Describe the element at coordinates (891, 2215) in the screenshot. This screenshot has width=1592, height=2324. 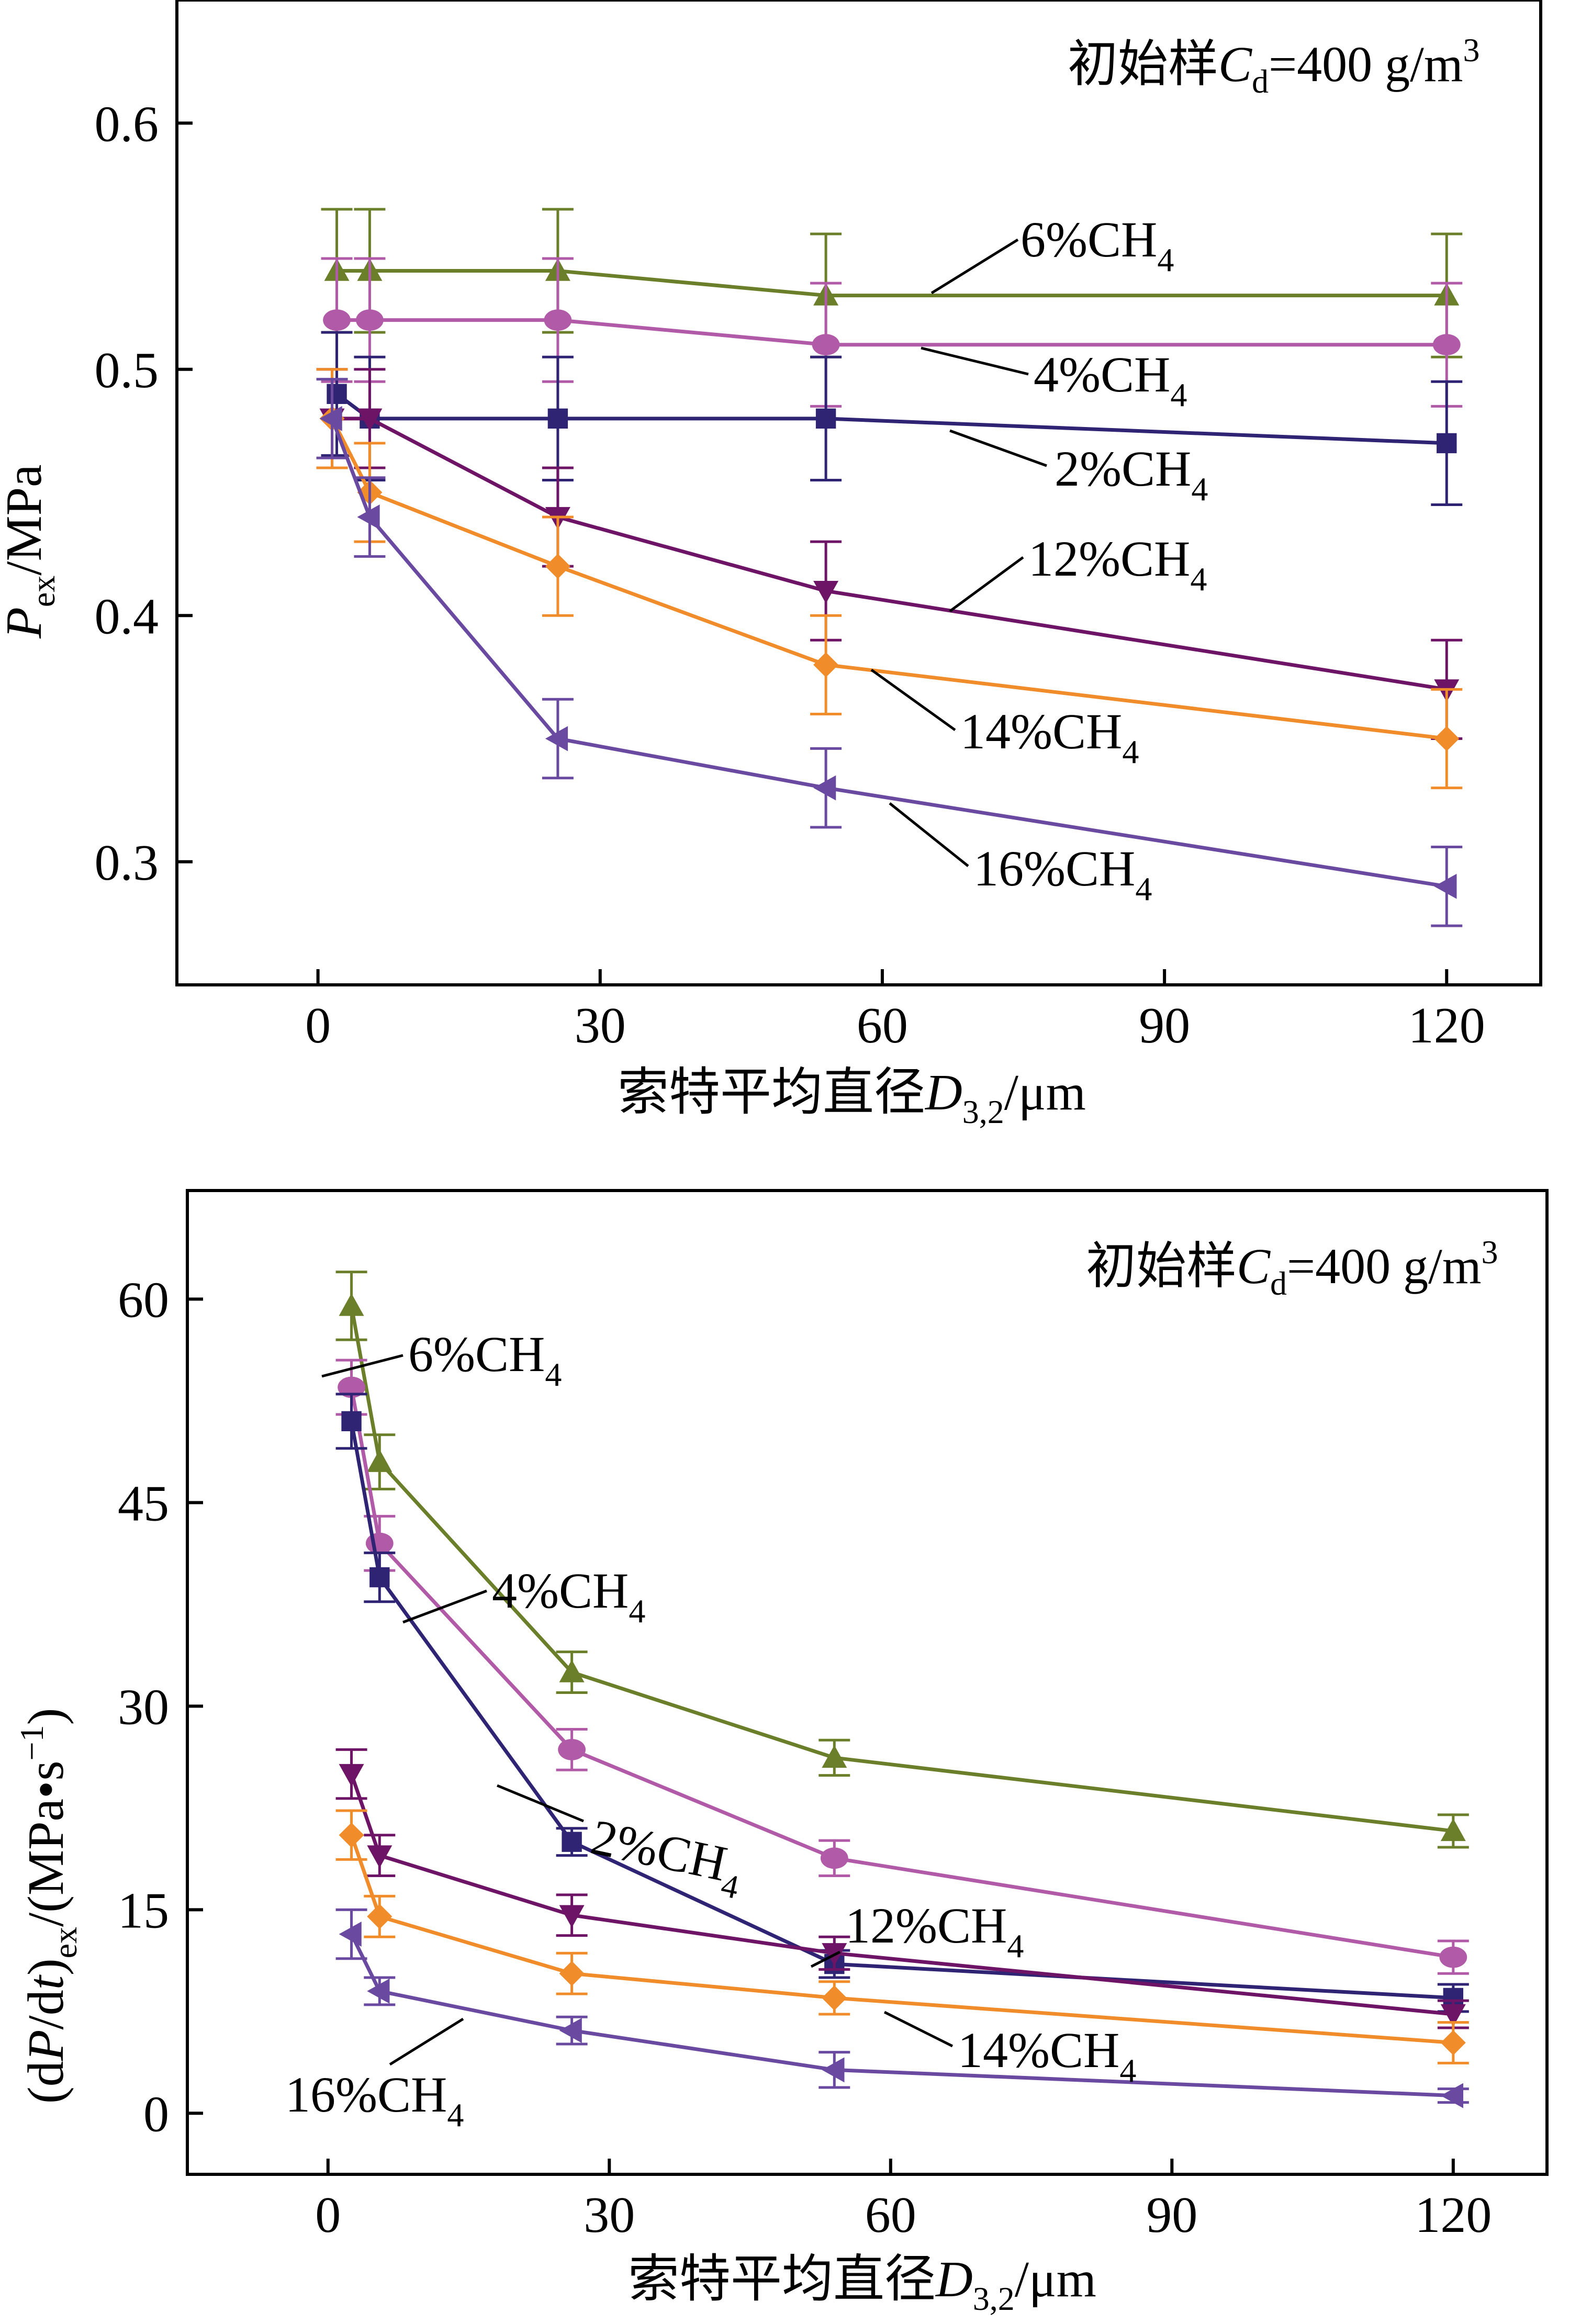
I see `rate-x-tick-label: 60` at that location.